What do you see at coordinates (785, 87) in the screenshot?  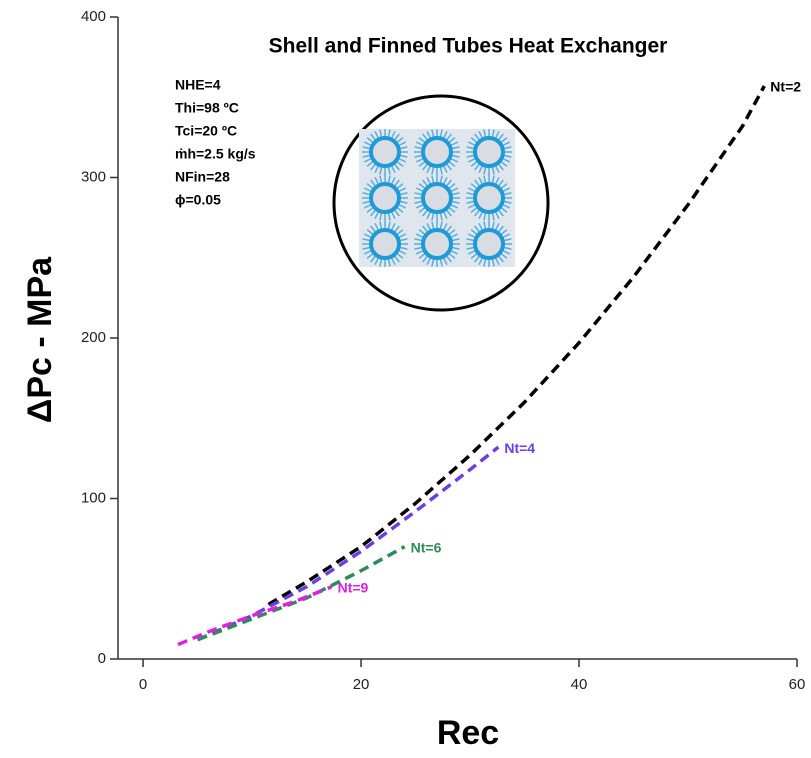 I see `series-label: Nt=2` at bounding box center [785, 87].